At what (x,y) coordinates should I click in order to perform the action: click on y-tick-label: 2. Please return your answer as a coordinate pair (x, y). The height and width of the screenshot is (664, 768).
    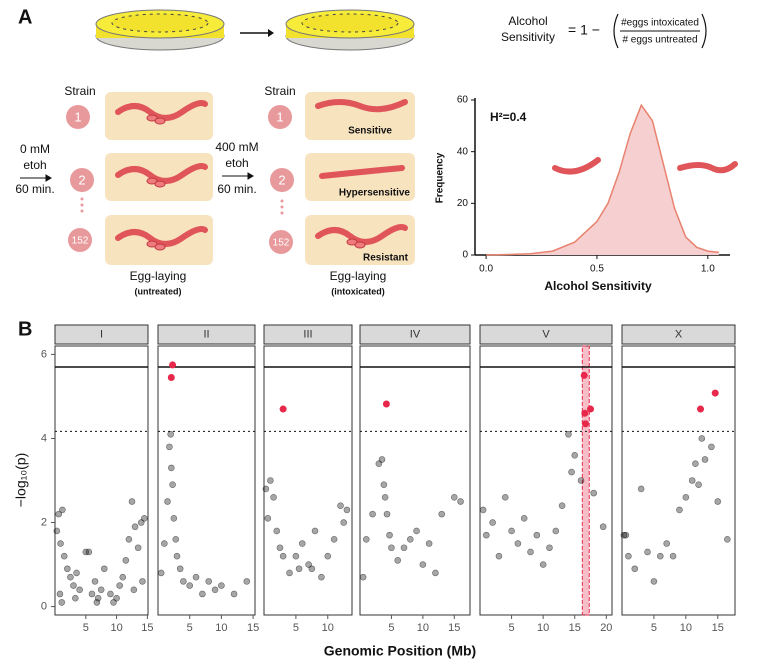
    Looking at the image, I should click on (44, 522).